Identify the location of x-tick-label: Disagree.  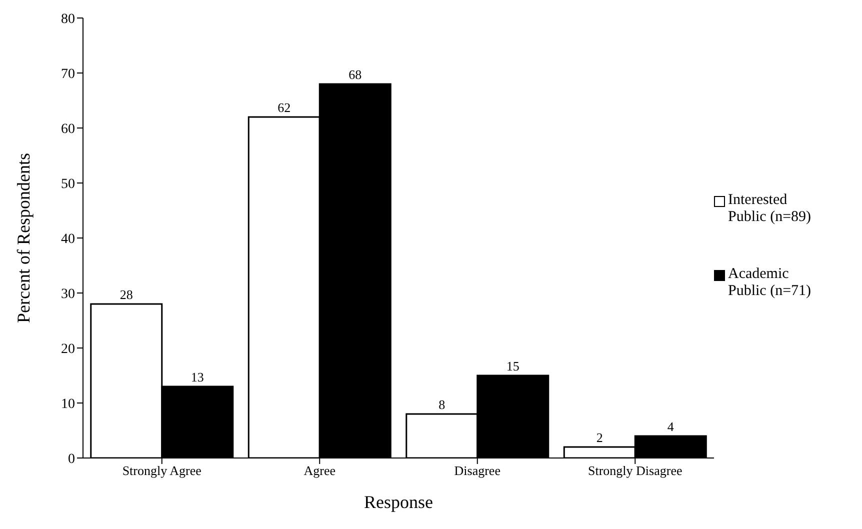
(477, 470).